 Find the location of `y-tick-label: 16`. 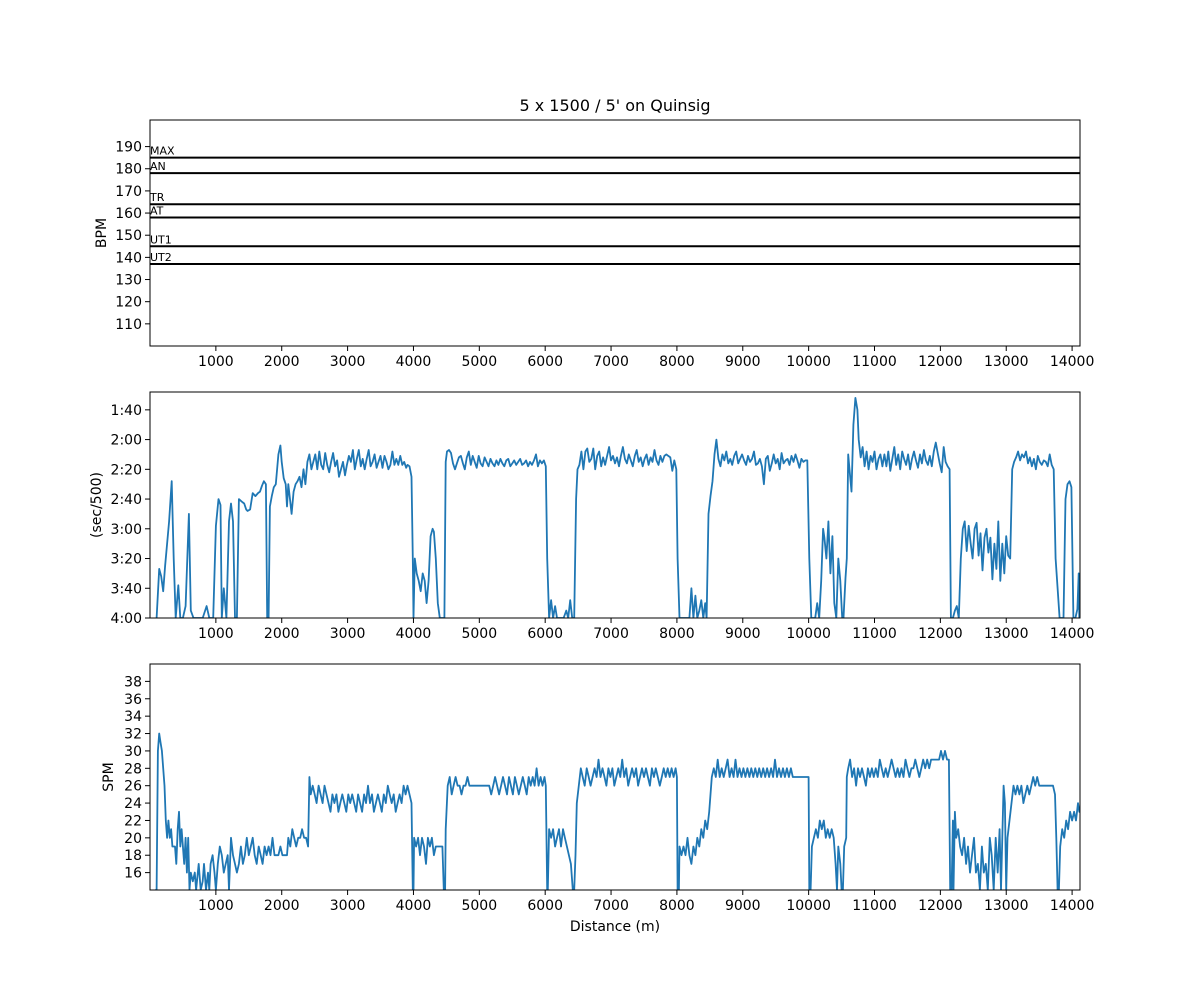

y-tick-label: 16 is located at coordinates (133, 874).